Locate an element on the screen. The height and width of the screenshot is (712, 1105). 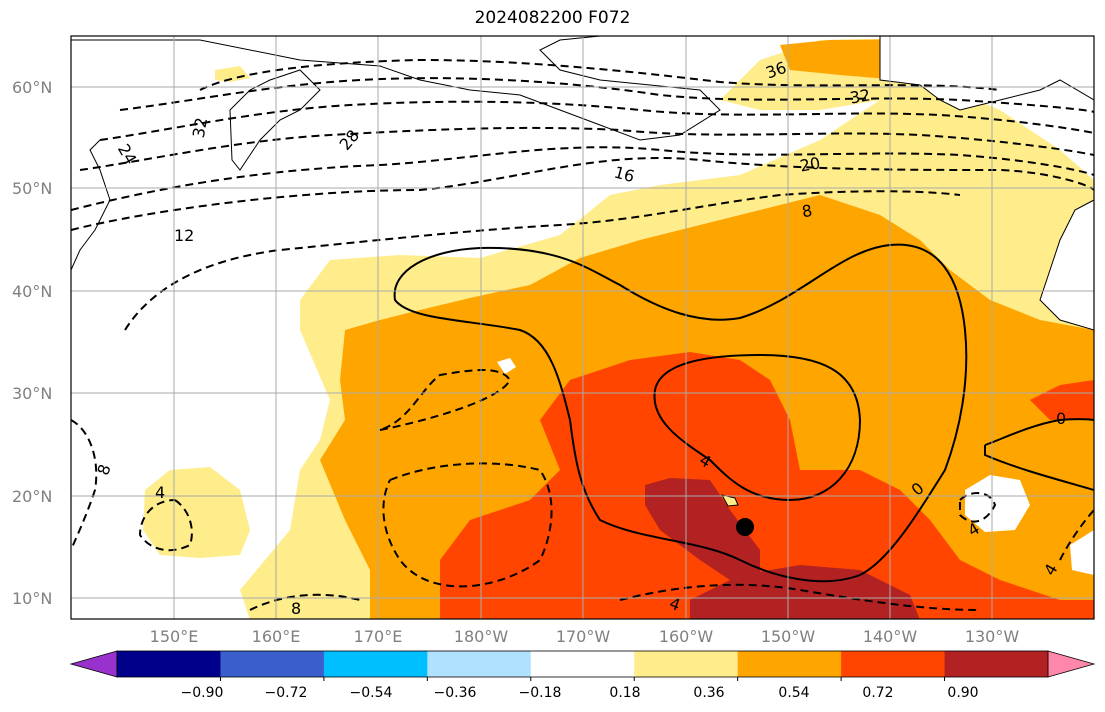
land-hawaii is located at coordinates (730, 500).